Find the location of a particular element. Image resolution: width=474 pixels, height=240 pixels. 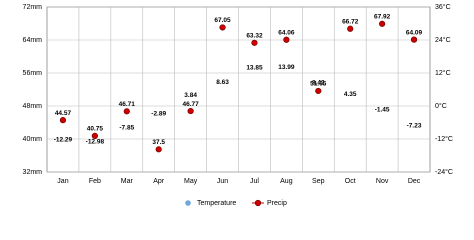

temperature-label: 4.35 is located at coordinates (350, 94).